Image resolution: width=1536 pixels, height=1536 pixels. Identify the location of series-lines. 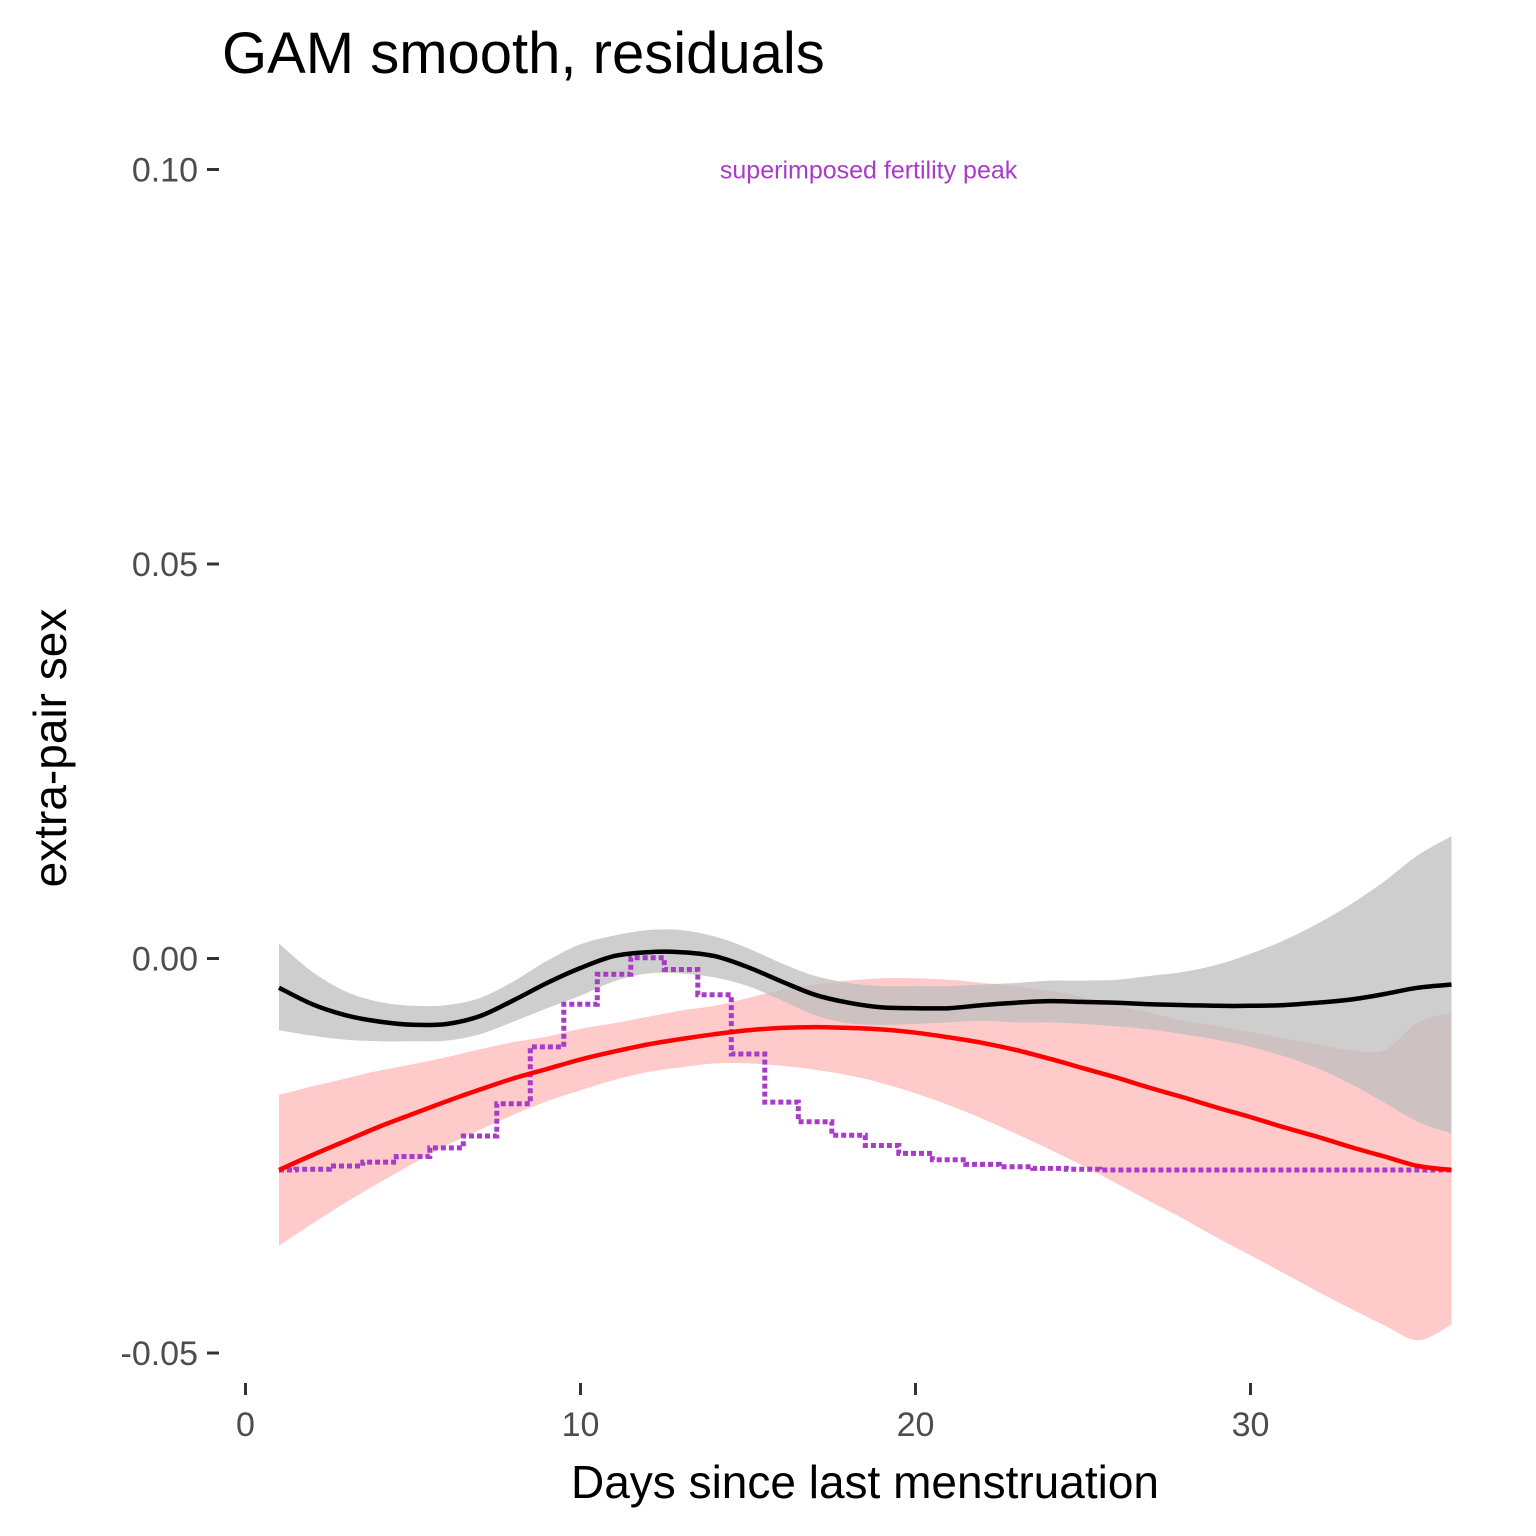
(864, 1061).